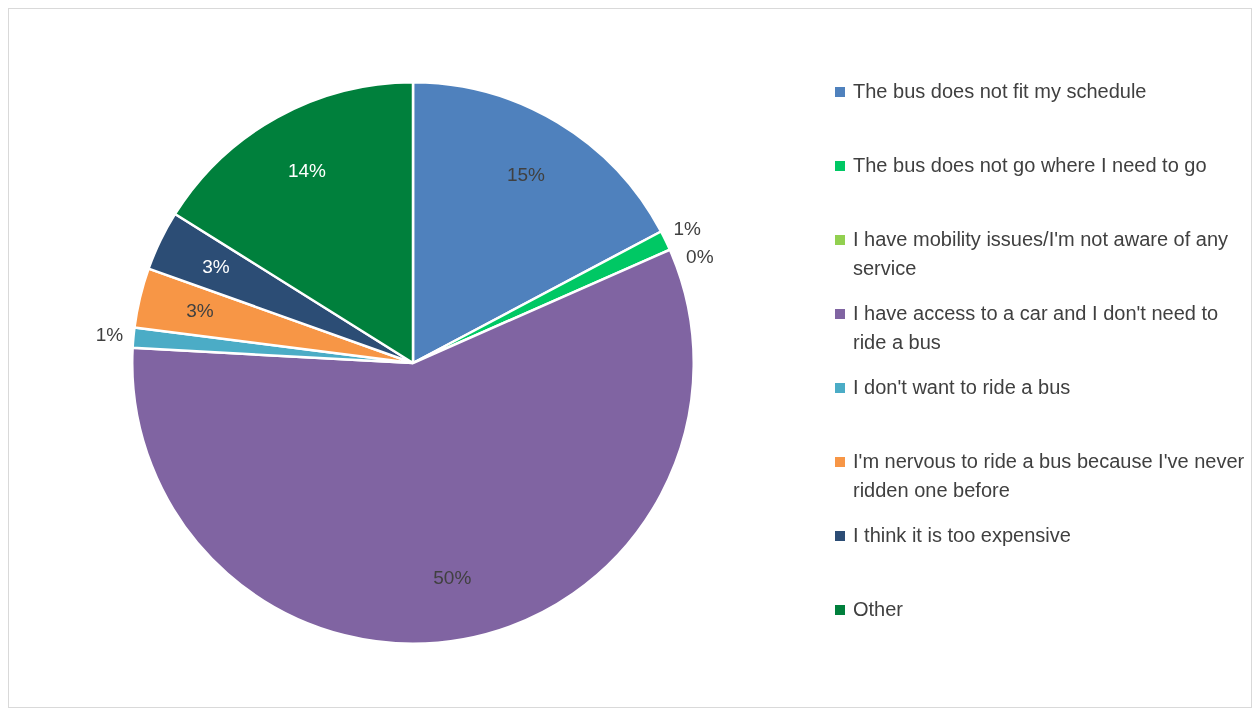  I want to click on legend-label: I'm nervous to ride a bus because I've never ridden one before, so click(1049, 476).